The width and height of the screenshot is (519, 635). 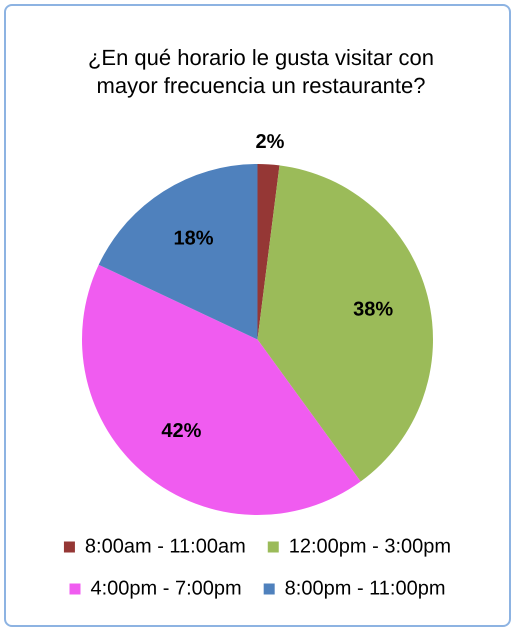 What do you see at coordinates (194, 238) in the screenshot?
I see `data-label: 18%` at bounding box center [194, 238].